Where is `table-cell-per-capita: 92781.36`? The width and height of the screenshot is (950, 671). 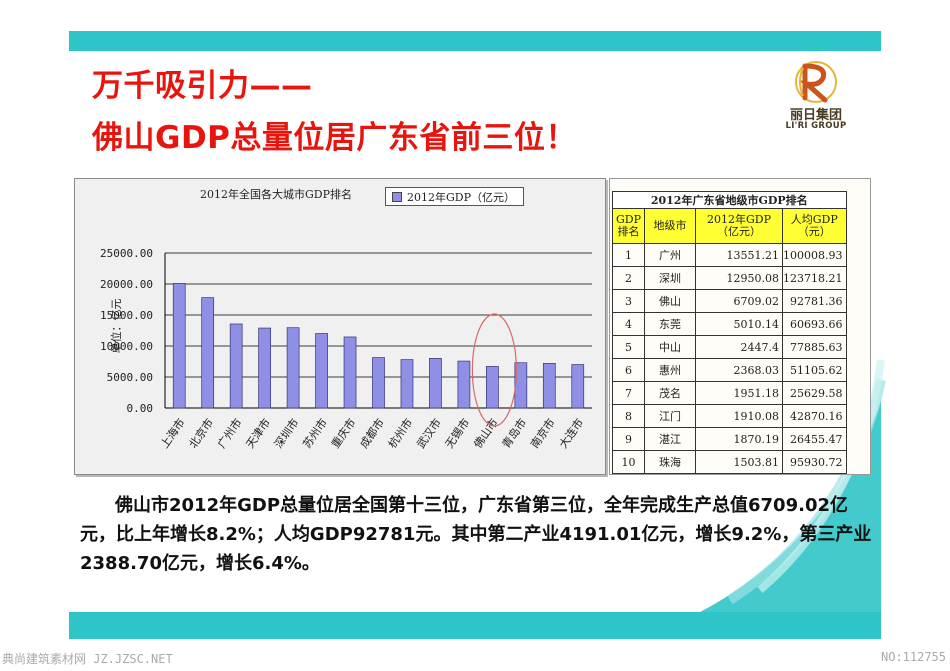
table-cell-per-capita: 92781.36 is located at coordinates (814, 301).